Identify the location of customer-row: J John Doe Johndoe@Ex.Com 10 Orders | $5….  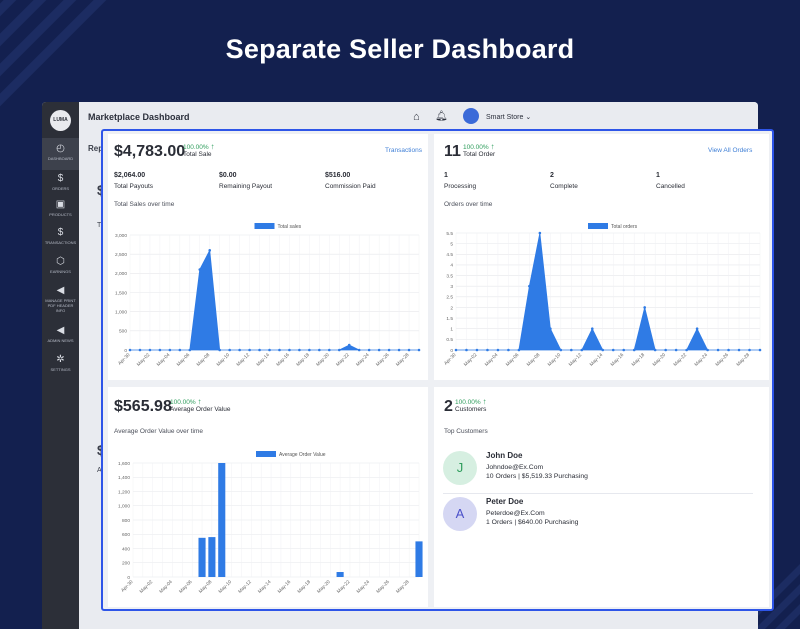
(598, 470).